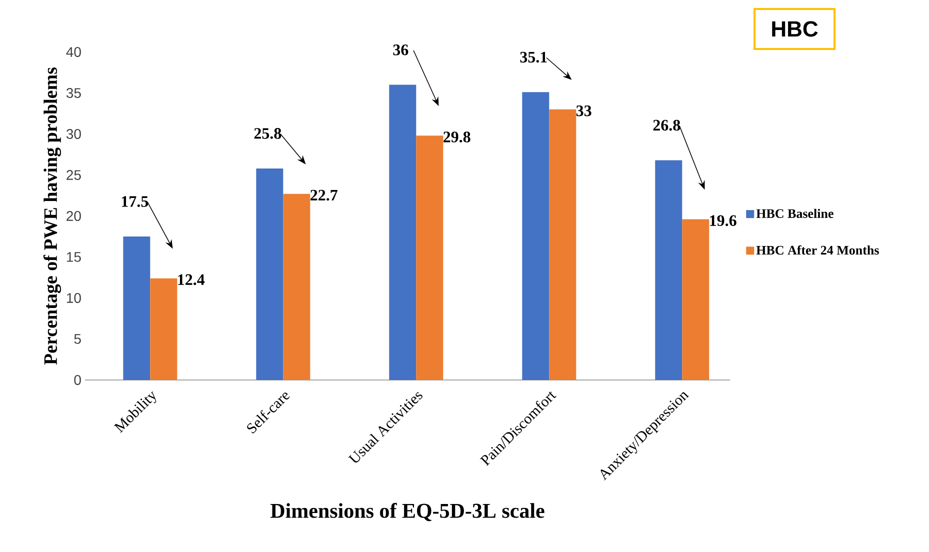  I want to click on y-axis-title: Percentage of PWE having problems, so click(52, 216).